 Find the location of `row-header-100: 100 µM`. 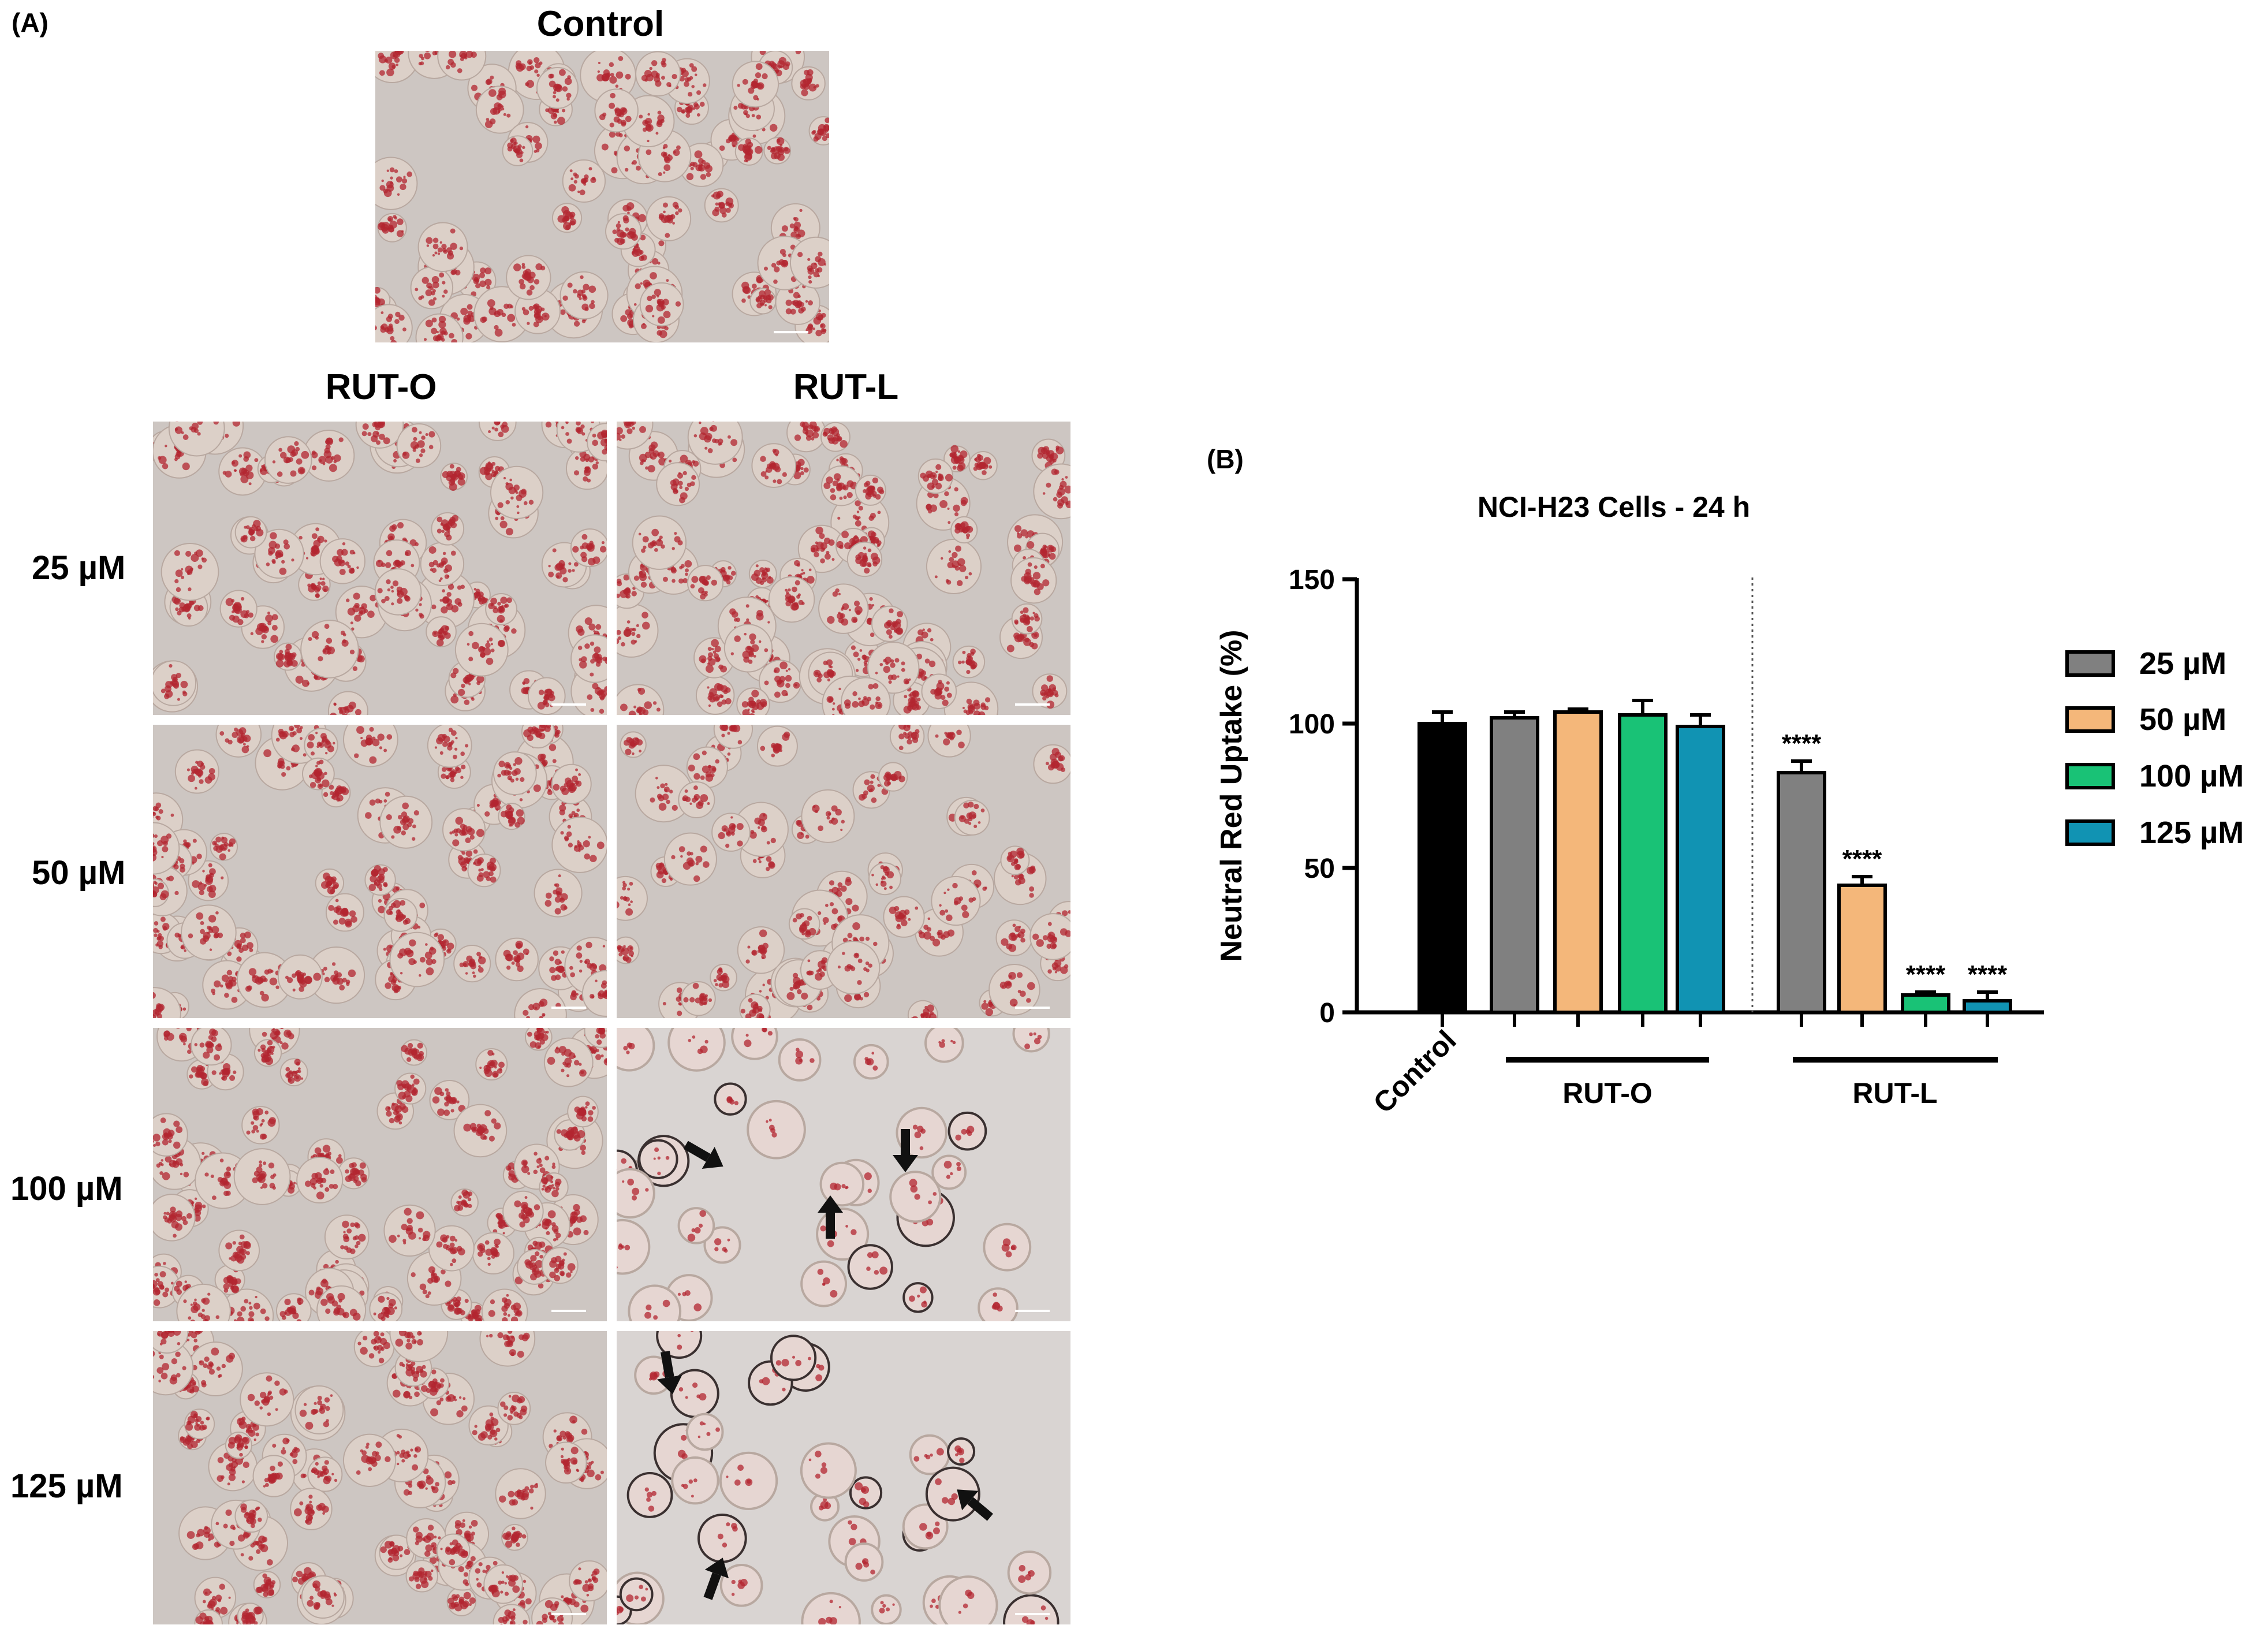

row-header-100: 100 µM is located at coordinates (66, 1189).